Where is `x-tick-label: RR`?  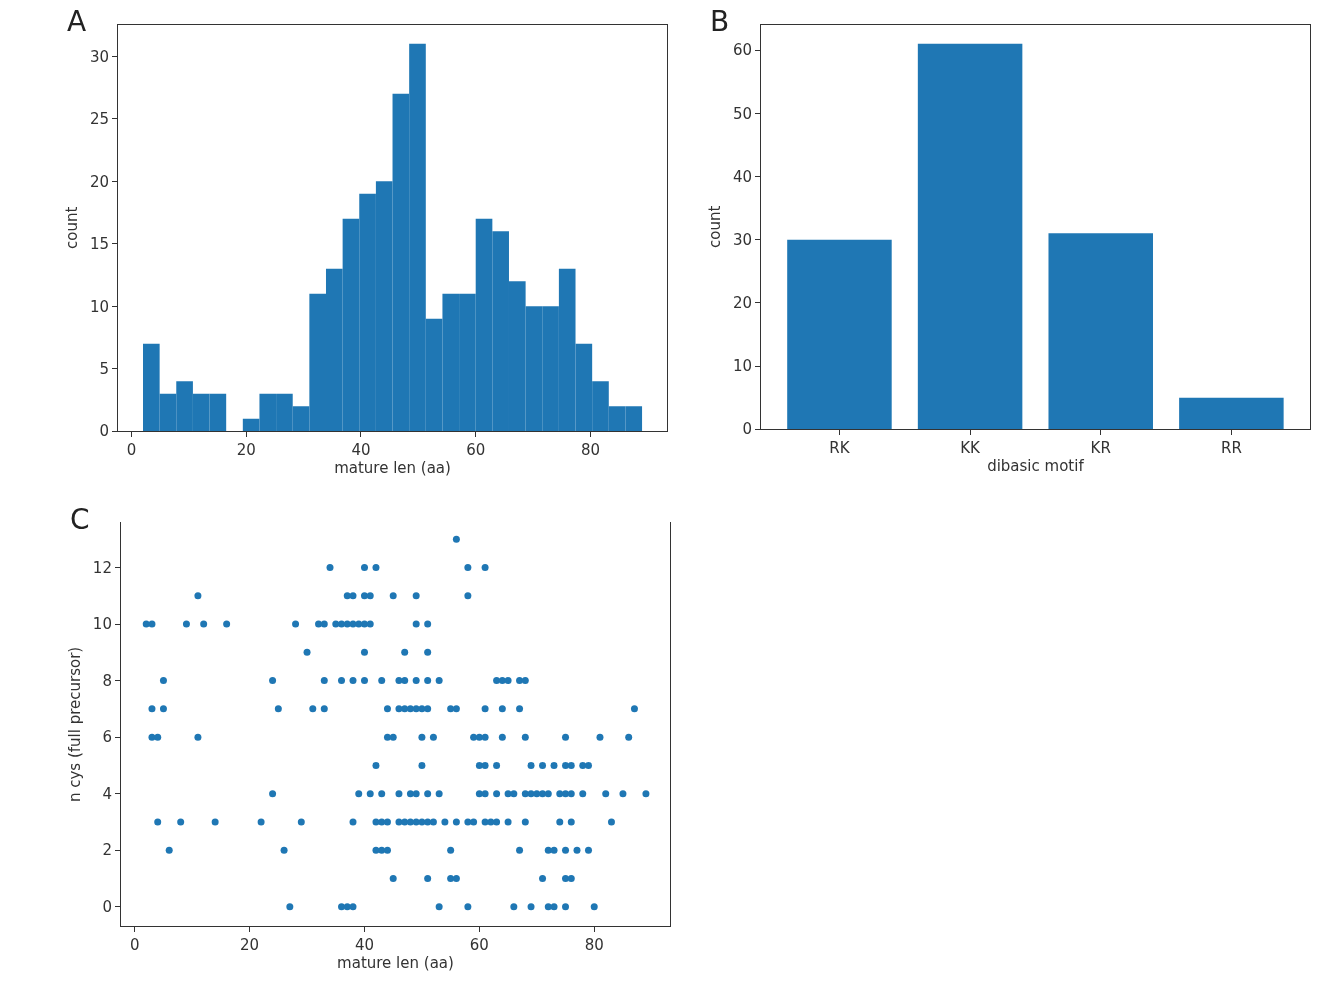 x-tick-label: RR is located at coordinates (1231, 448).